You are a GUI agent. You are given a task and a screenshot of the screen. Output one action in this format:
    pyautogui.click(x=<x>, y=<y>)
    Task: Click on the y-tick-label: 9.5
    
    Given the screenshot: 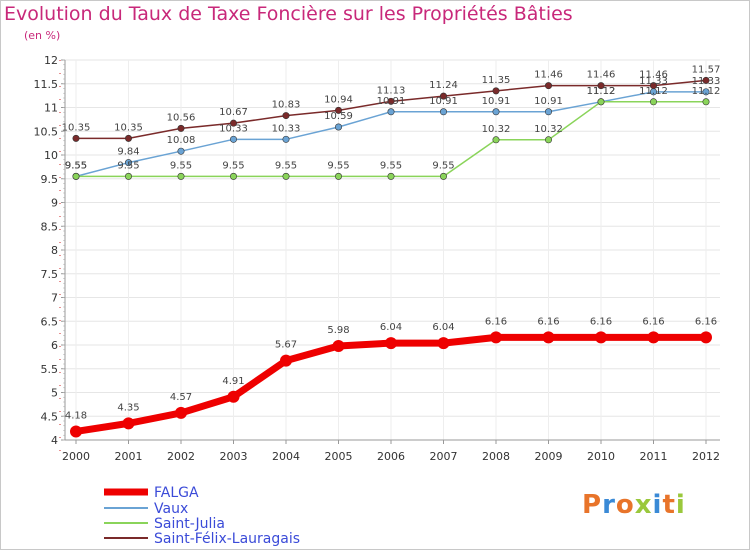 What is the action you would take?
    pyautogui.click(x=50, y=179)
    